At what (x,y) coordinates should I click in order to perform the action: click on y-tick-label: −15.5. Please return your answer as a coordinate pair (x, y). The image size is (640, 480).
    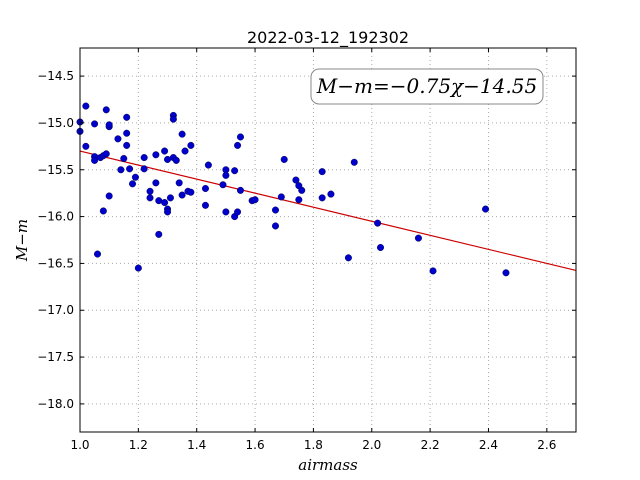
    Looking at the image, I should click on (55, 170).